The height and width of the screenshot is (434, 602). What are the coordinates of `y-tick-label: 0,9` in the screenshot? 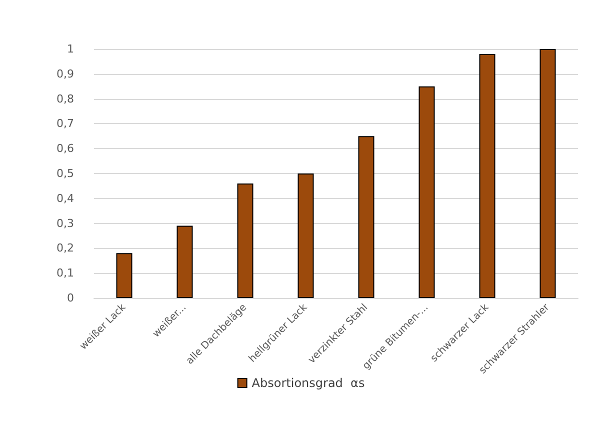 It's located at (65, 73).